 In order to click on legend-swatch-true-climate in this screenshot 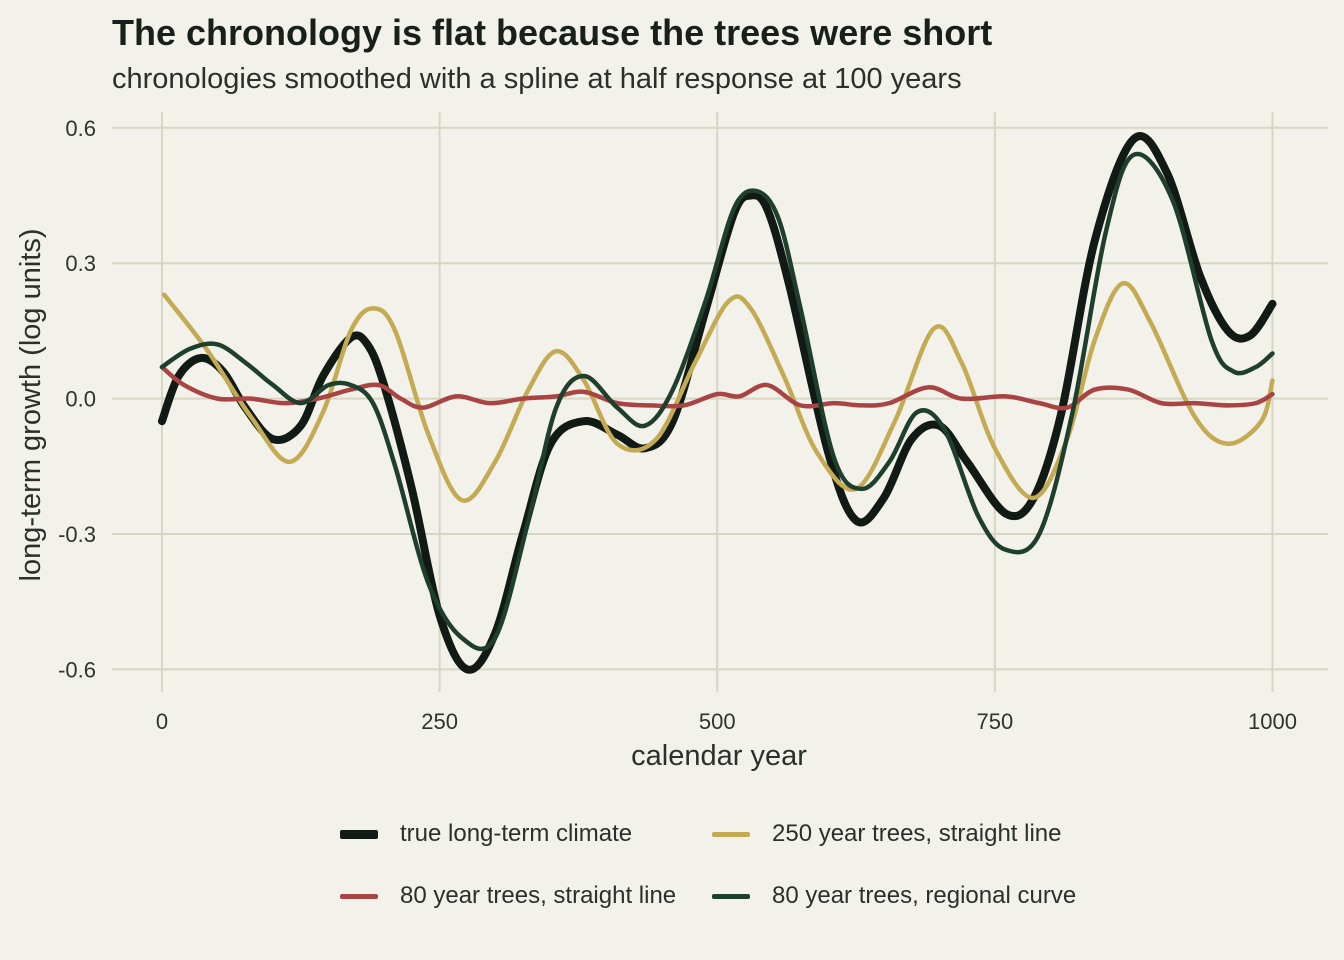, I will do `click(359, 834)`.